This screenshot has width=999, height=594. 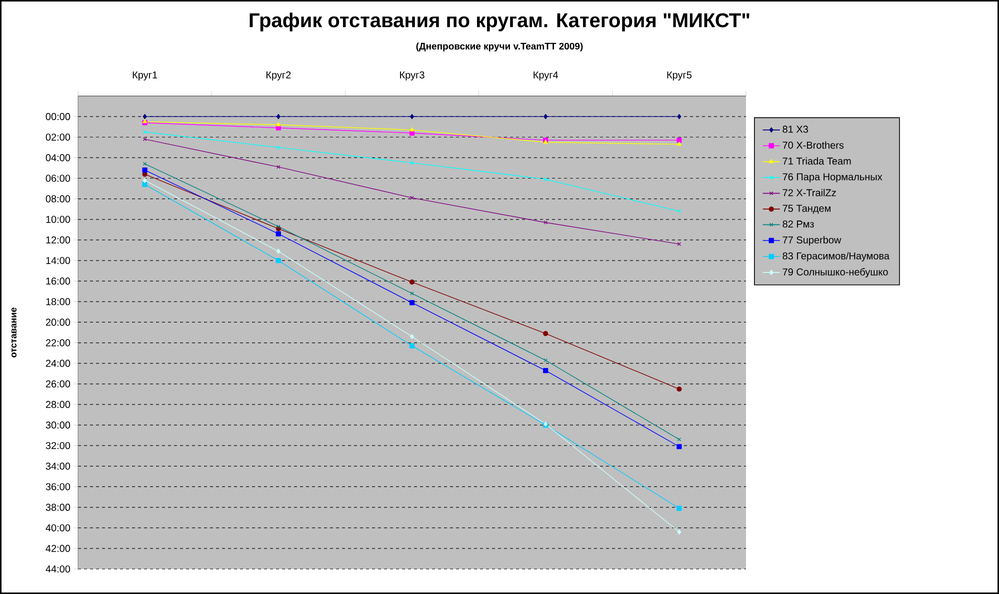 What do you see at coordinates (58, 198) in the screenshot?
I see `y-tick-label: 08:00` at bounding box center [58, 198].